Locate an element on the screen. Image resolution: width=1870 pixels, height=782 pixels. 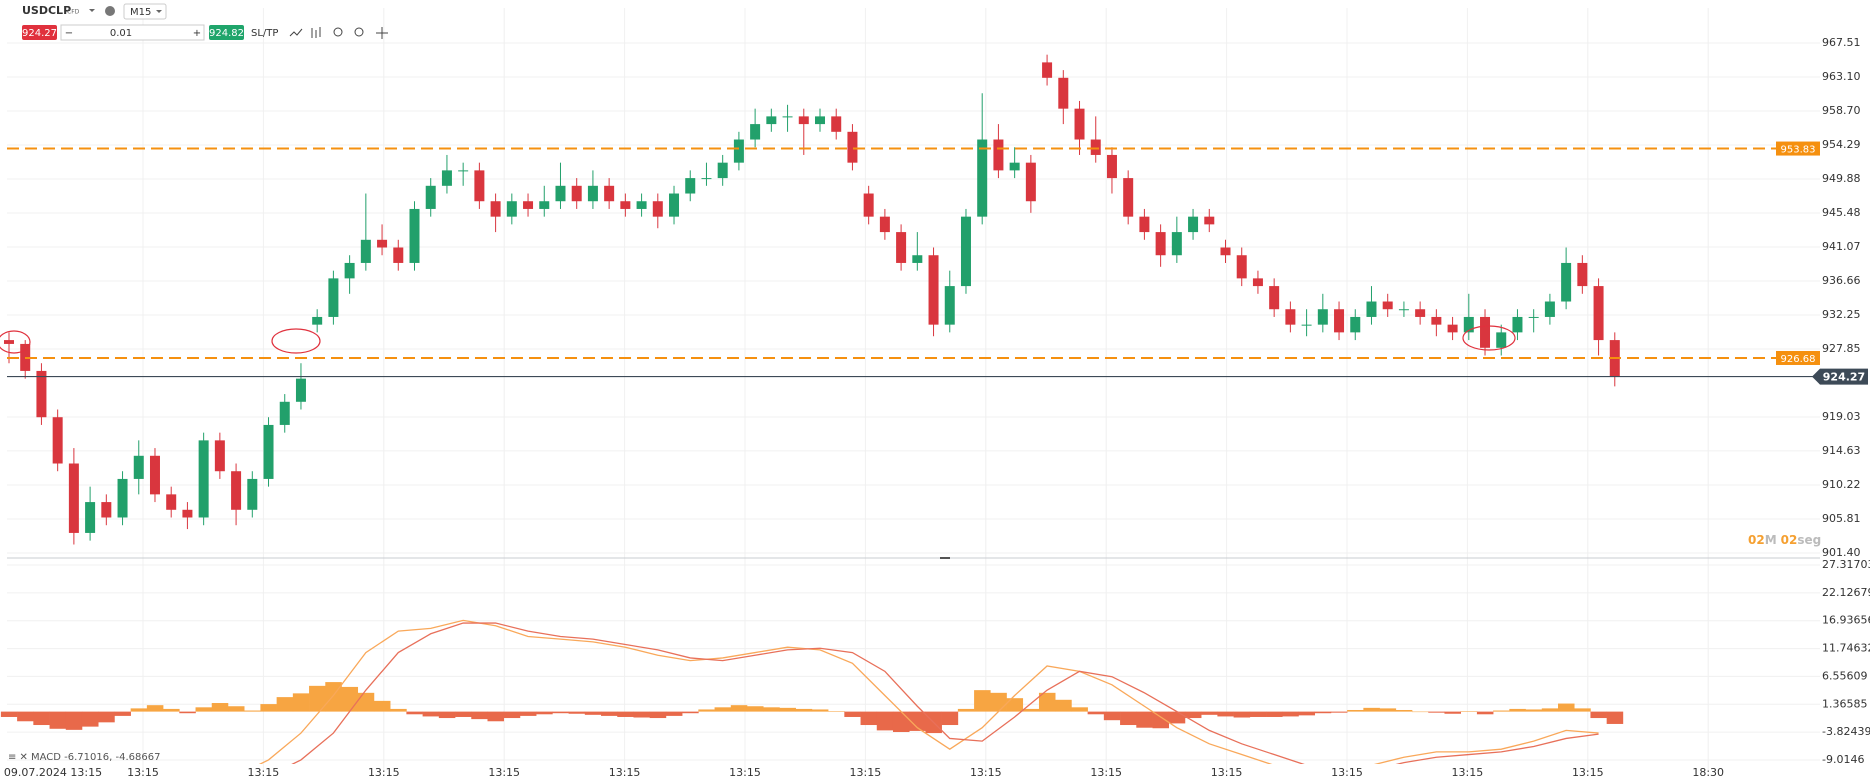
sell-button is located at coordinates (39, 32).